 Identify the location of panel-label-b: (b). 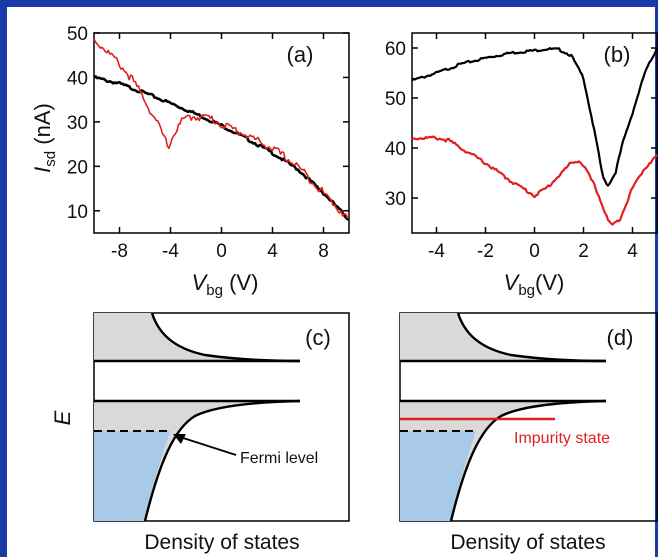
(617, 54).